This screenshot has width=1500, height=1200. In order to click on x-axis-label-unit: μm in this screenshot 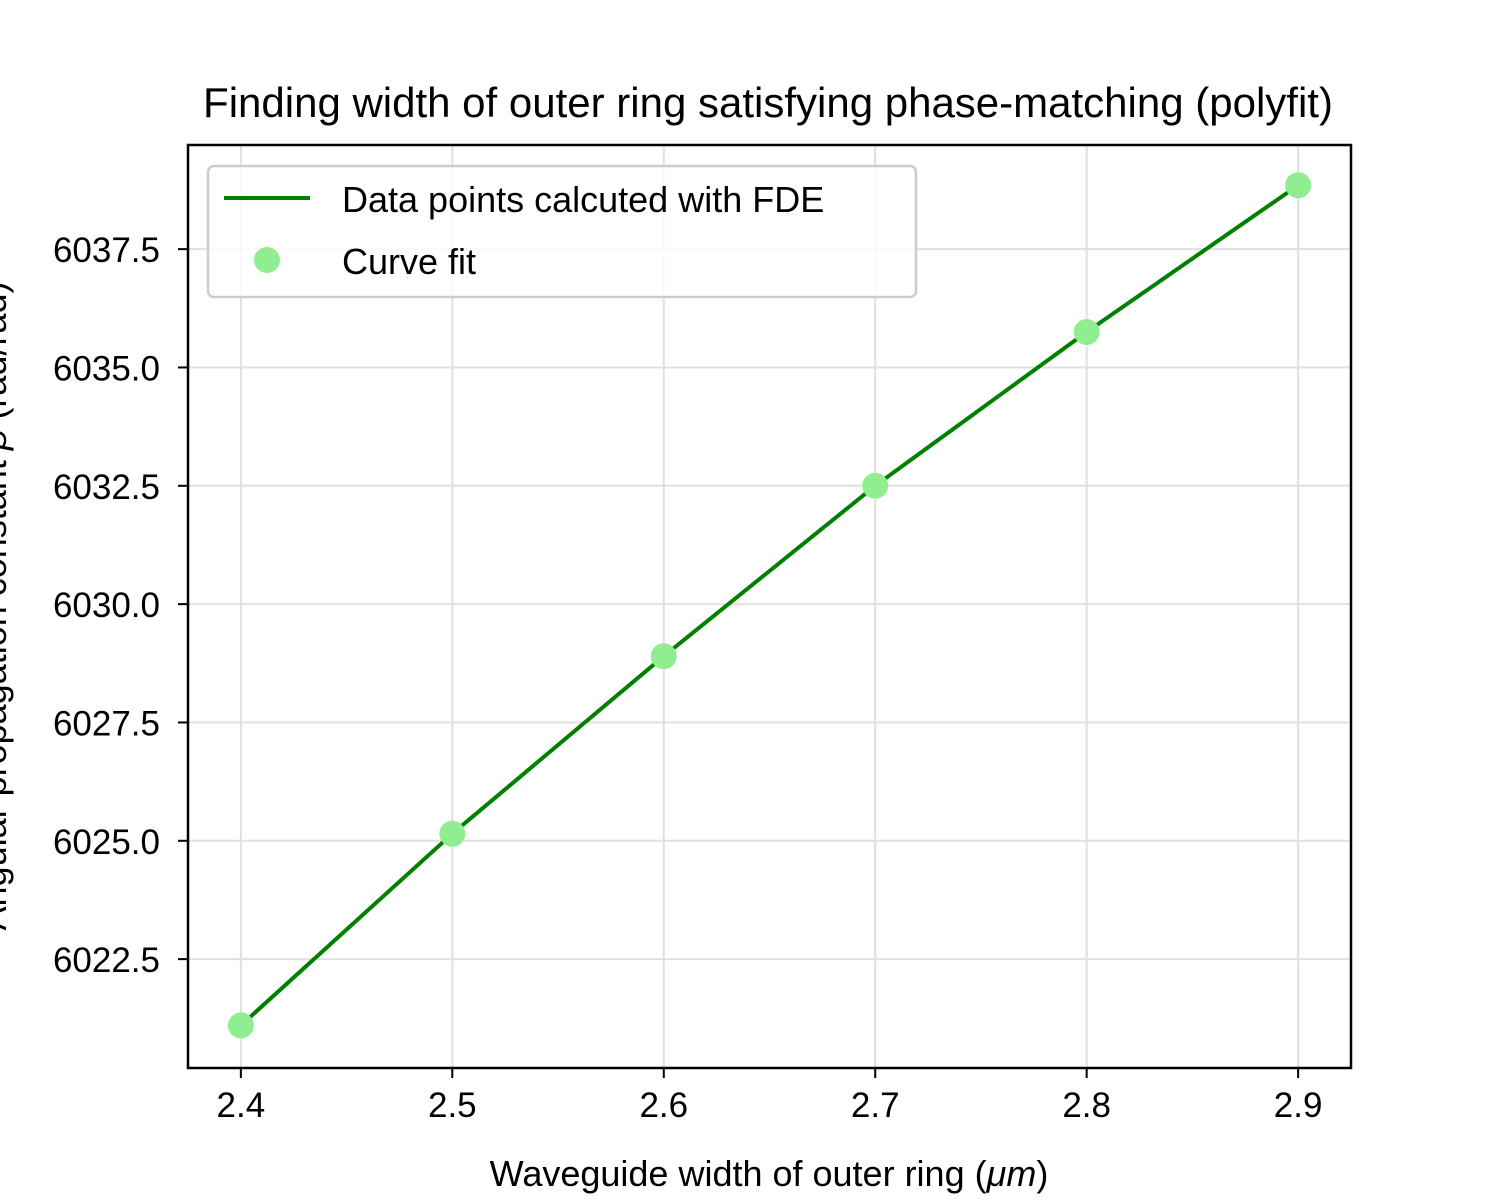, I will do `click(1011, 1173)`.